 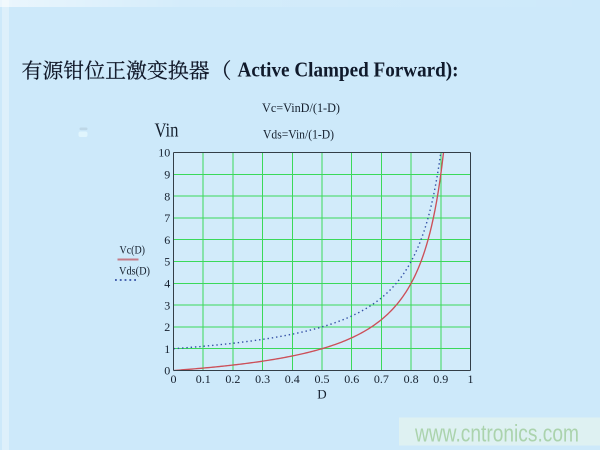 What do you see at coordinates (348, 70) in the screenshot?
I see `svg-text: Active Clamped Forward):` at bounding box center [348, 70].